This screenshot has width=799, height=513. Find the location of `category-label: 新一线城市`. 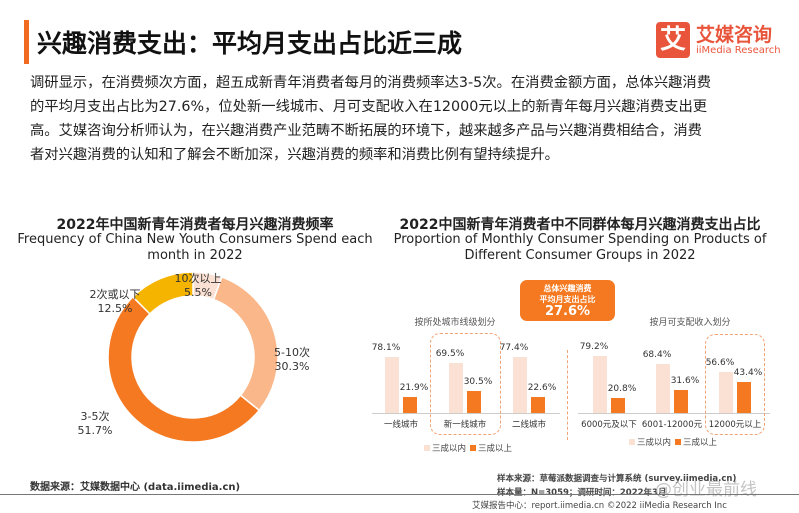

category-label: 新一线城市 is located at coordinates (465, 425).